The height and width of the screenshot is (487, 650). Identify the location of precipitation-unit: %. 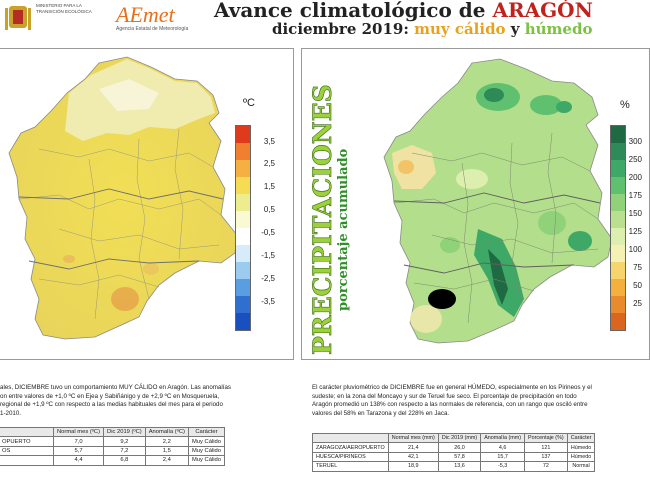
(625, 105).